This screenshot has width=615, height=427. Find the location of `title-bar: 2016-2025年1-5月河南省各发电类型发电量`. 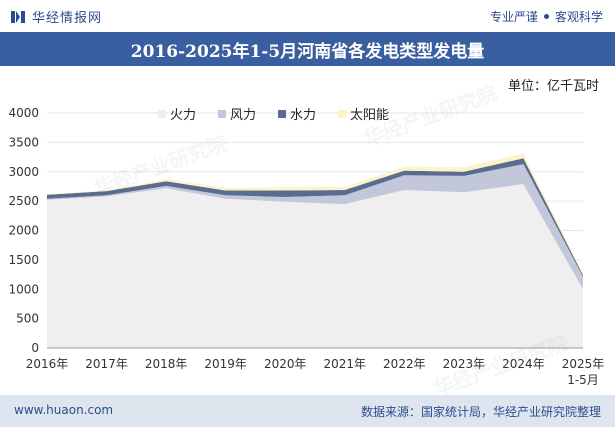

title-bar: 2016-2025年1-5月河南省各发电类型发电量 is located at coordinates (307, 49).